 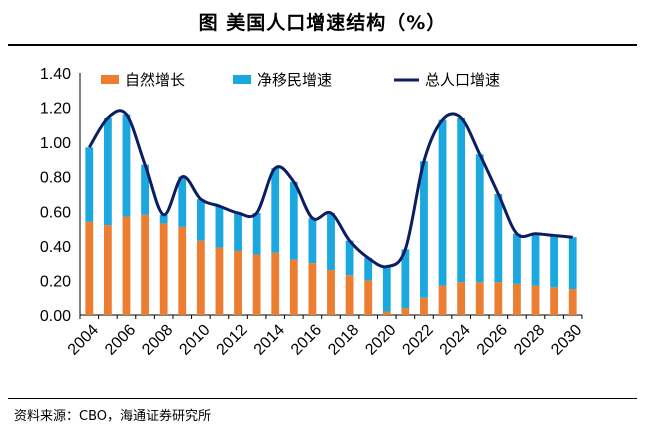 I want to click on x-tick-label: 2022, so click(x=418, y=339).